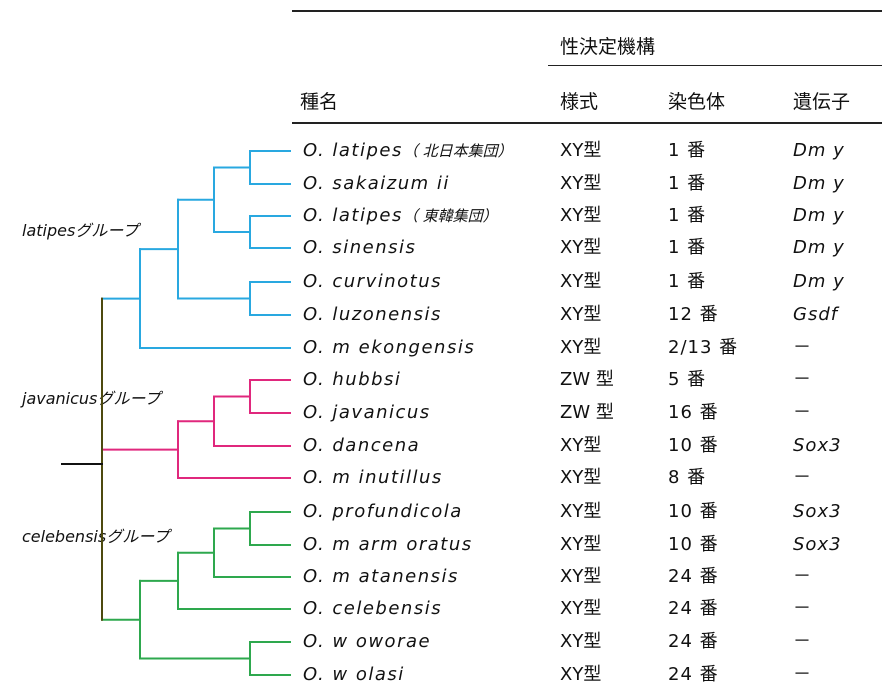 The image size is (886, 698). I want to click on species-name: O. javanicus, so click(367, 412).